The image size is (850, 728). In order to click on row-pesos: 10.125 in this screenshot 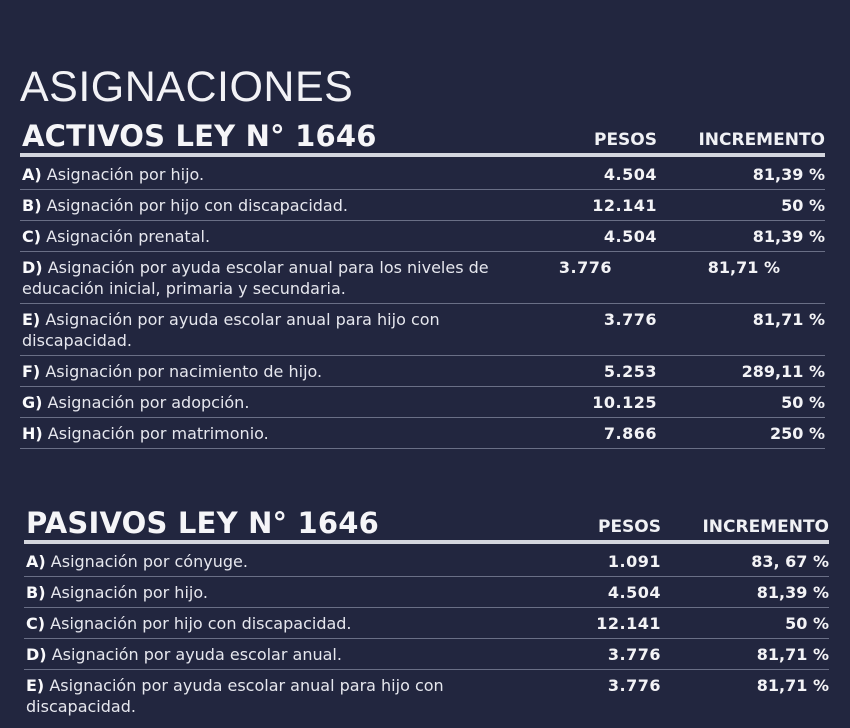, I will do `click(624, 402)`.